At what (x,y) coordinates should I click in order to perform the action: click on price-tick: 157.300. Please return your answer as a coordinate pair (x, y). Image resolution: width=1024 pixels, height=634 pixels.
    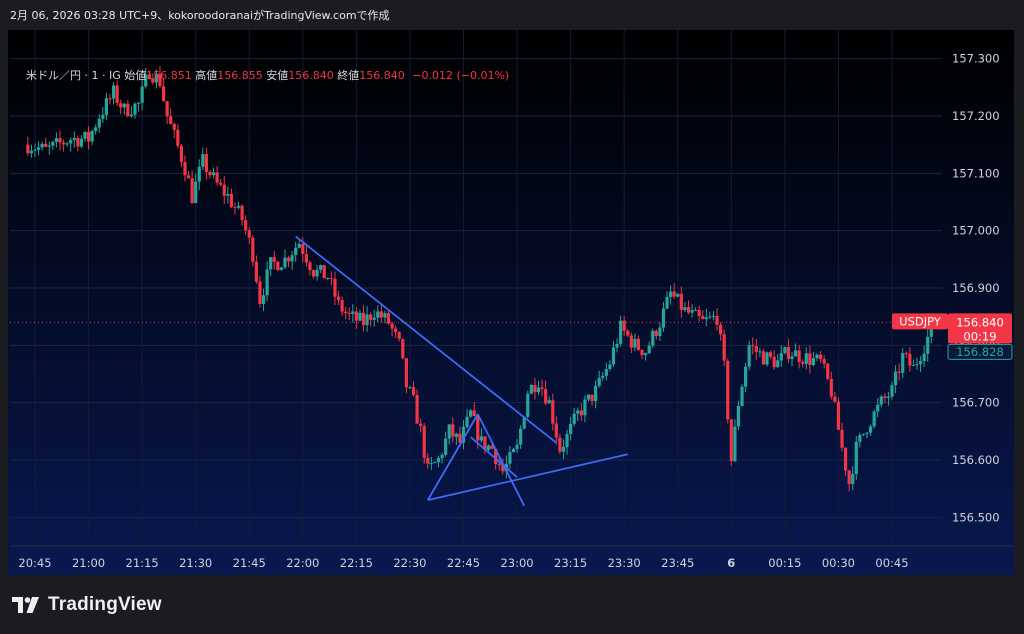
    Looking at the image, I should click on (976, 59).